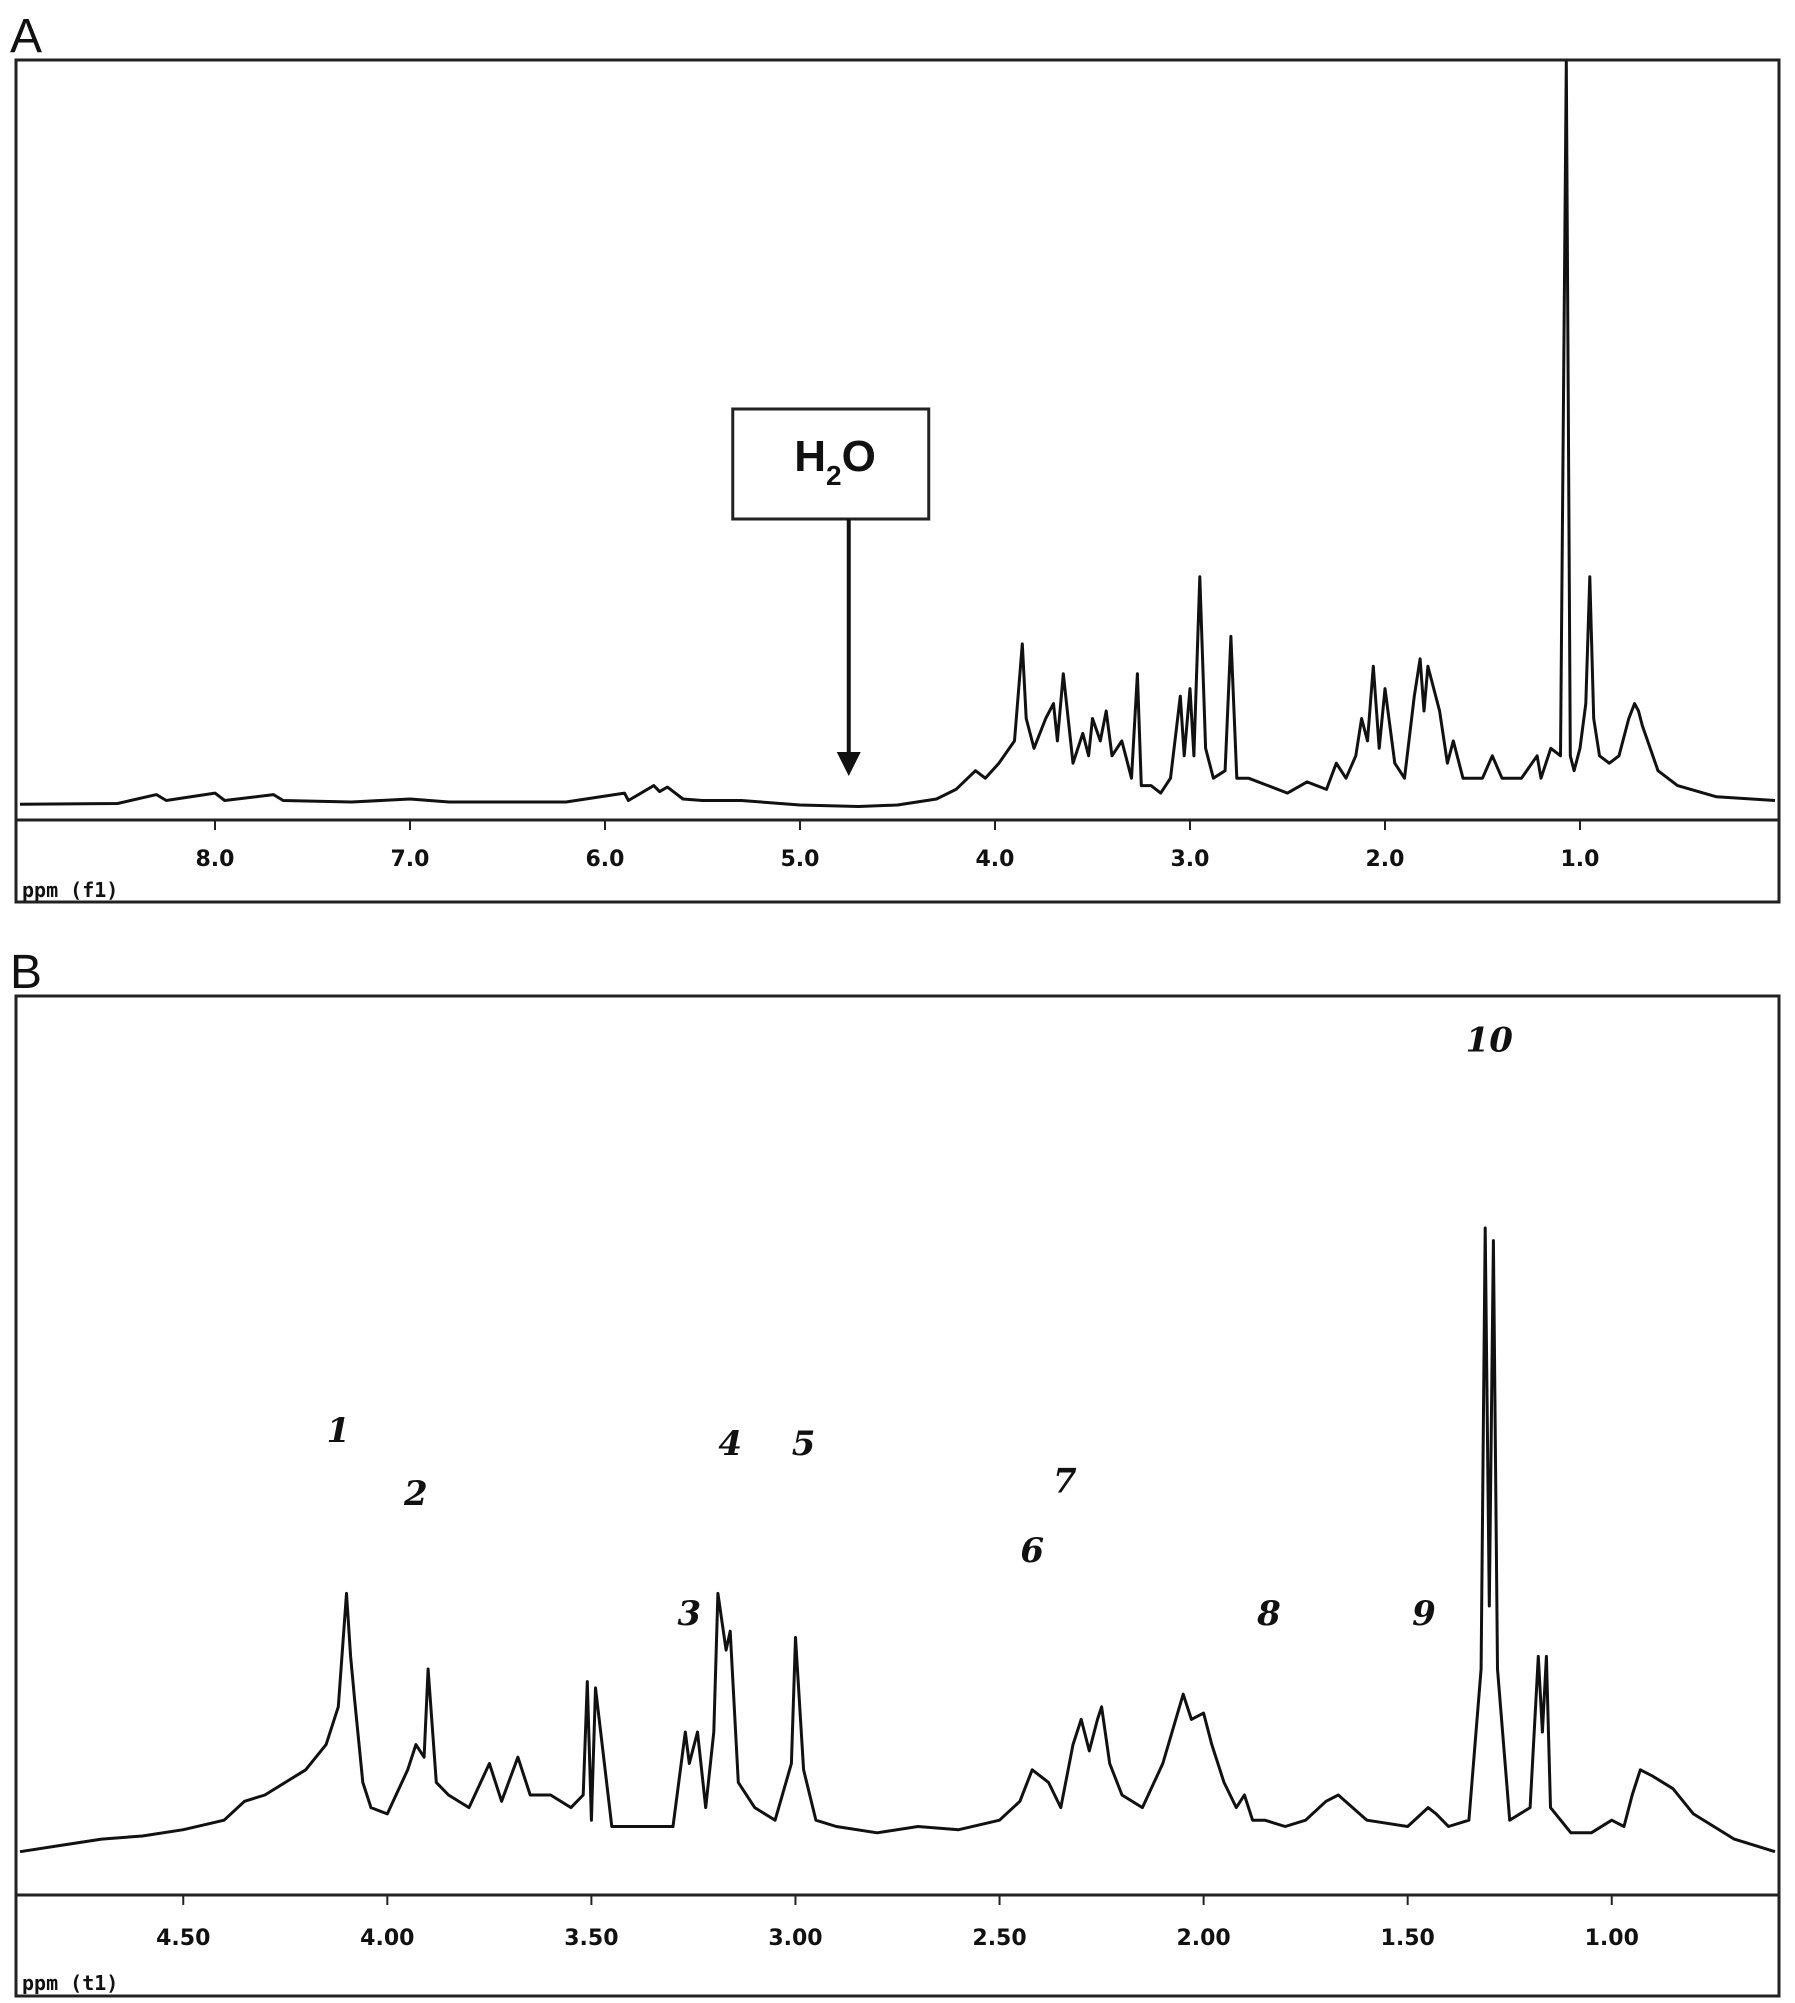 This screenshot has height=2003, width=1795. What do you see at coordinates (995, 859) in the screenshot?
I see `panel-a-x-tick-label: 4.0` at bounding box center [995, 859].